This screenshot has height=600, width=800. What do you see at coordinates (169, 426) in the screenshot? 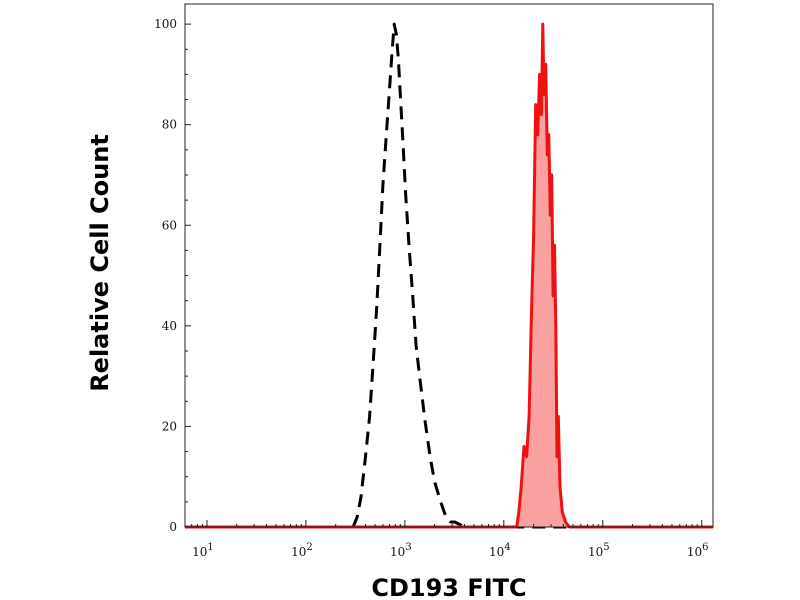
I see `y-tick-label-1: 20` at bounding box center [169, 426].